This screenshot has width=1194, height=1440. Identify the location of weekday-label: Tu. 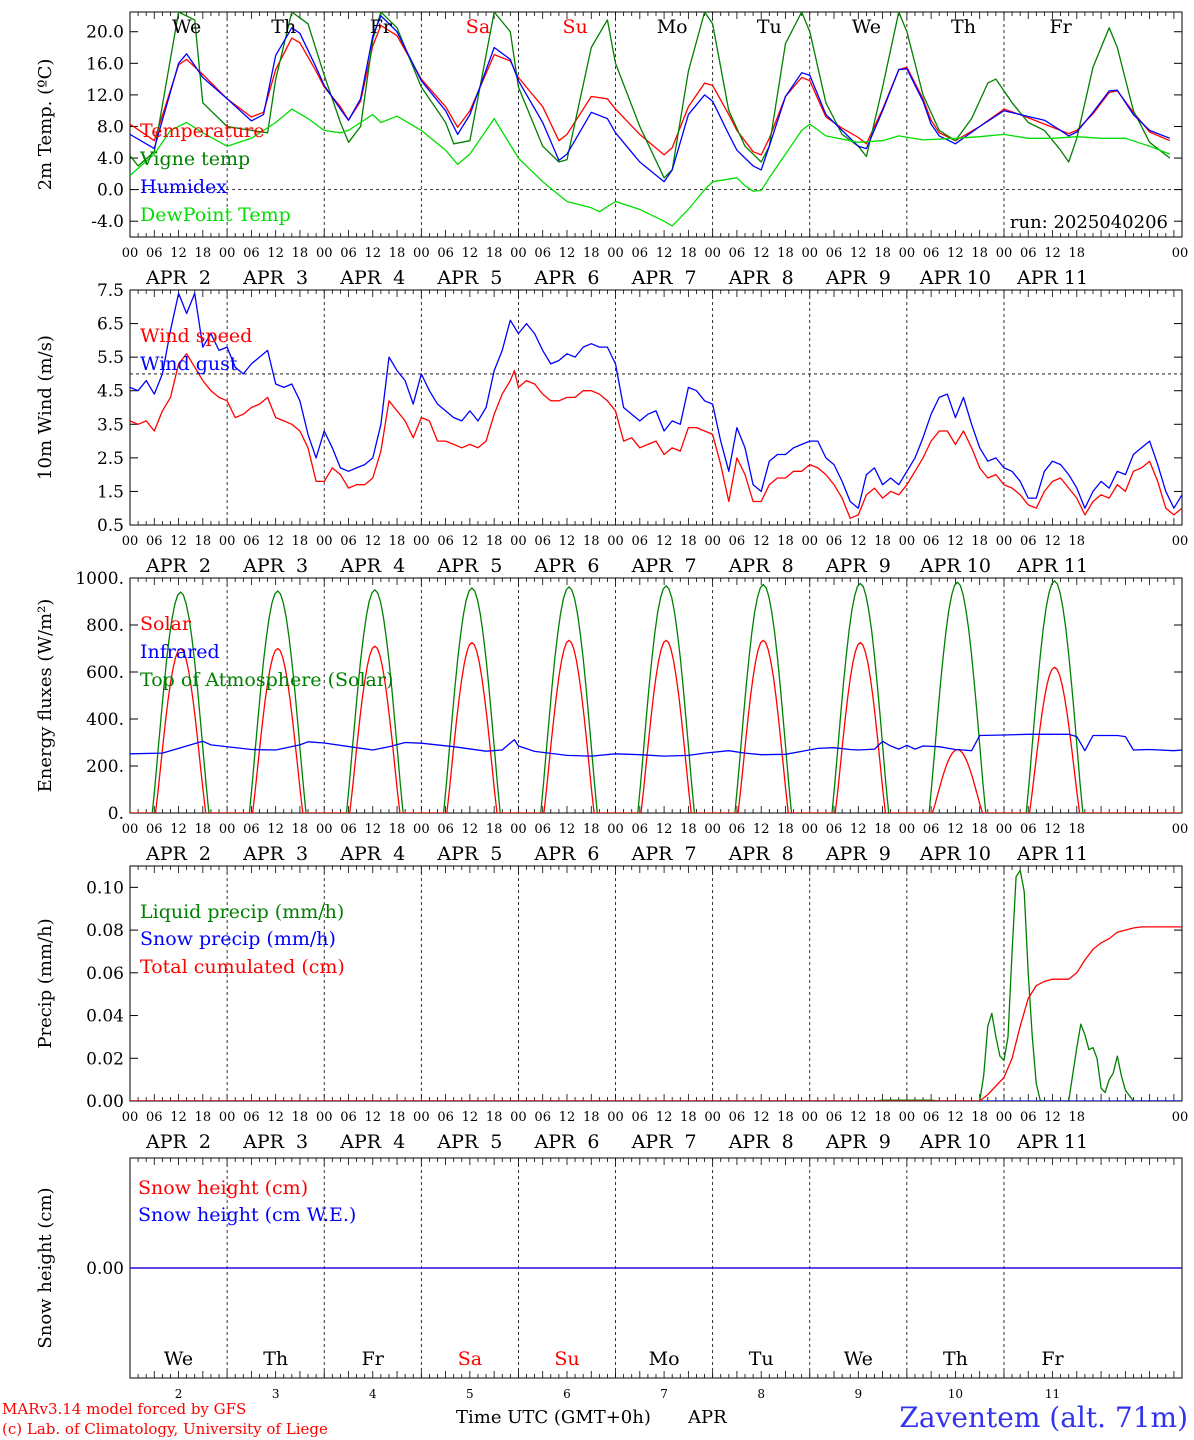
(761, 1359).